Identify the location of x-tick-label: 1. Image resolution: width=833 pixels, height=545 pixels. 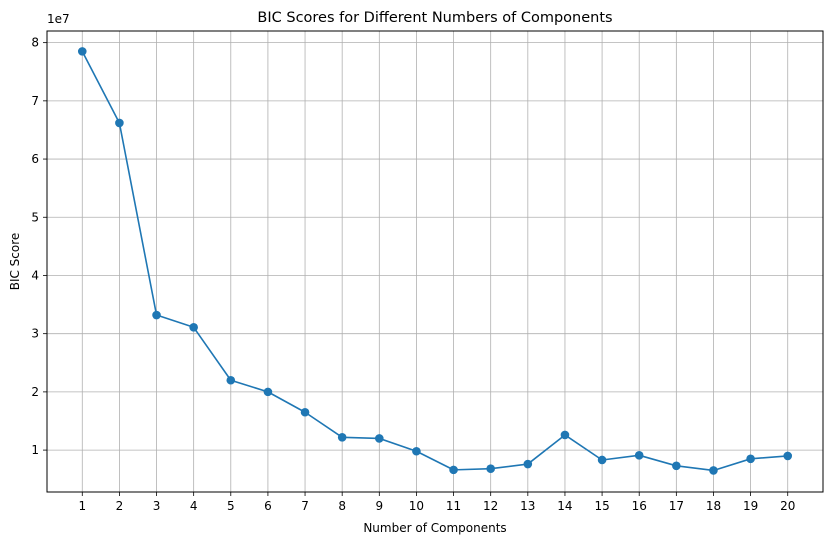
(82, 506).